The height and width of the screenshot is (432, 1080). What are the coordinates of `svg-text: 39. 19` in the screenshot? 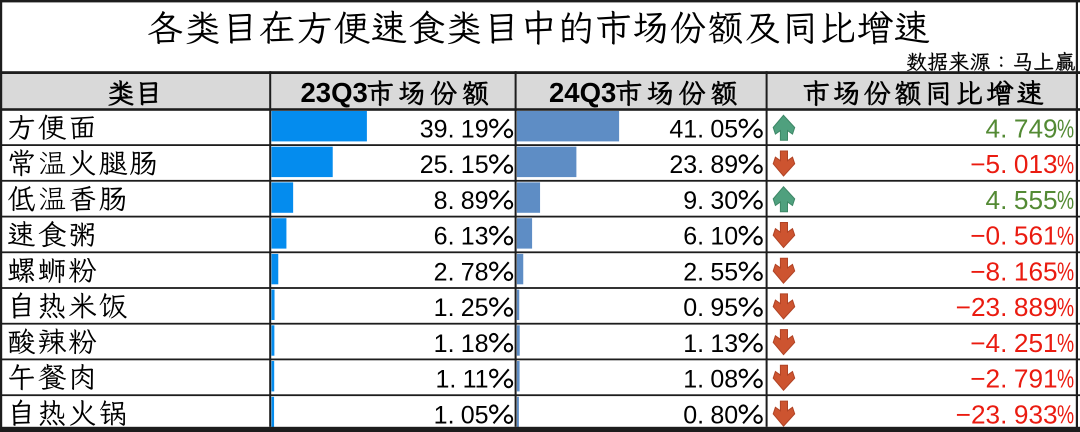 It's located at (454, 130).